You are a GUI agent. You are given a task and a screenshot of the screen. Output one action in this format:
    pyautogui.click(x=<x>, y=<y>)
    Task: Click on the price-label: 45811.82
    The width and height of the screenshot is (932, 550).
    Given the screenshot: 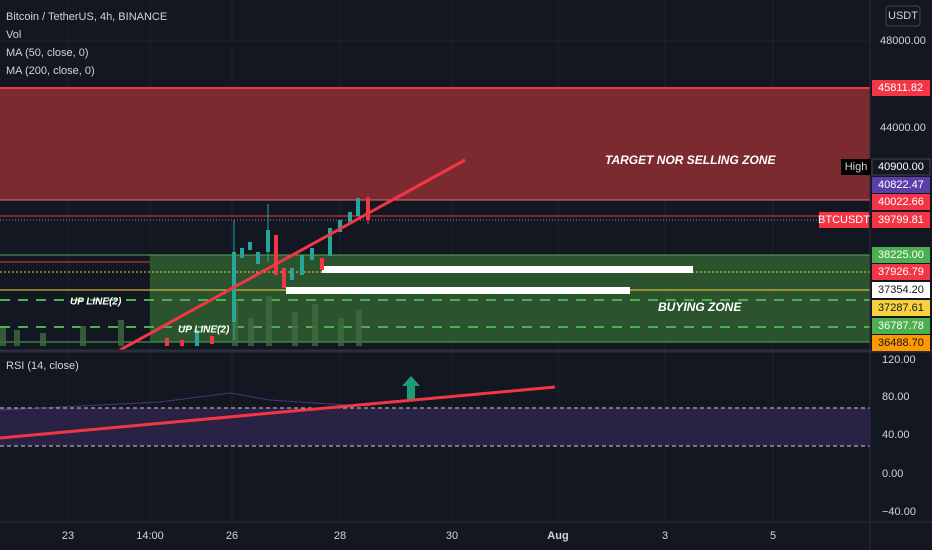 What is the action you would take?
    pyautogui.click(x=900, y=88)
    